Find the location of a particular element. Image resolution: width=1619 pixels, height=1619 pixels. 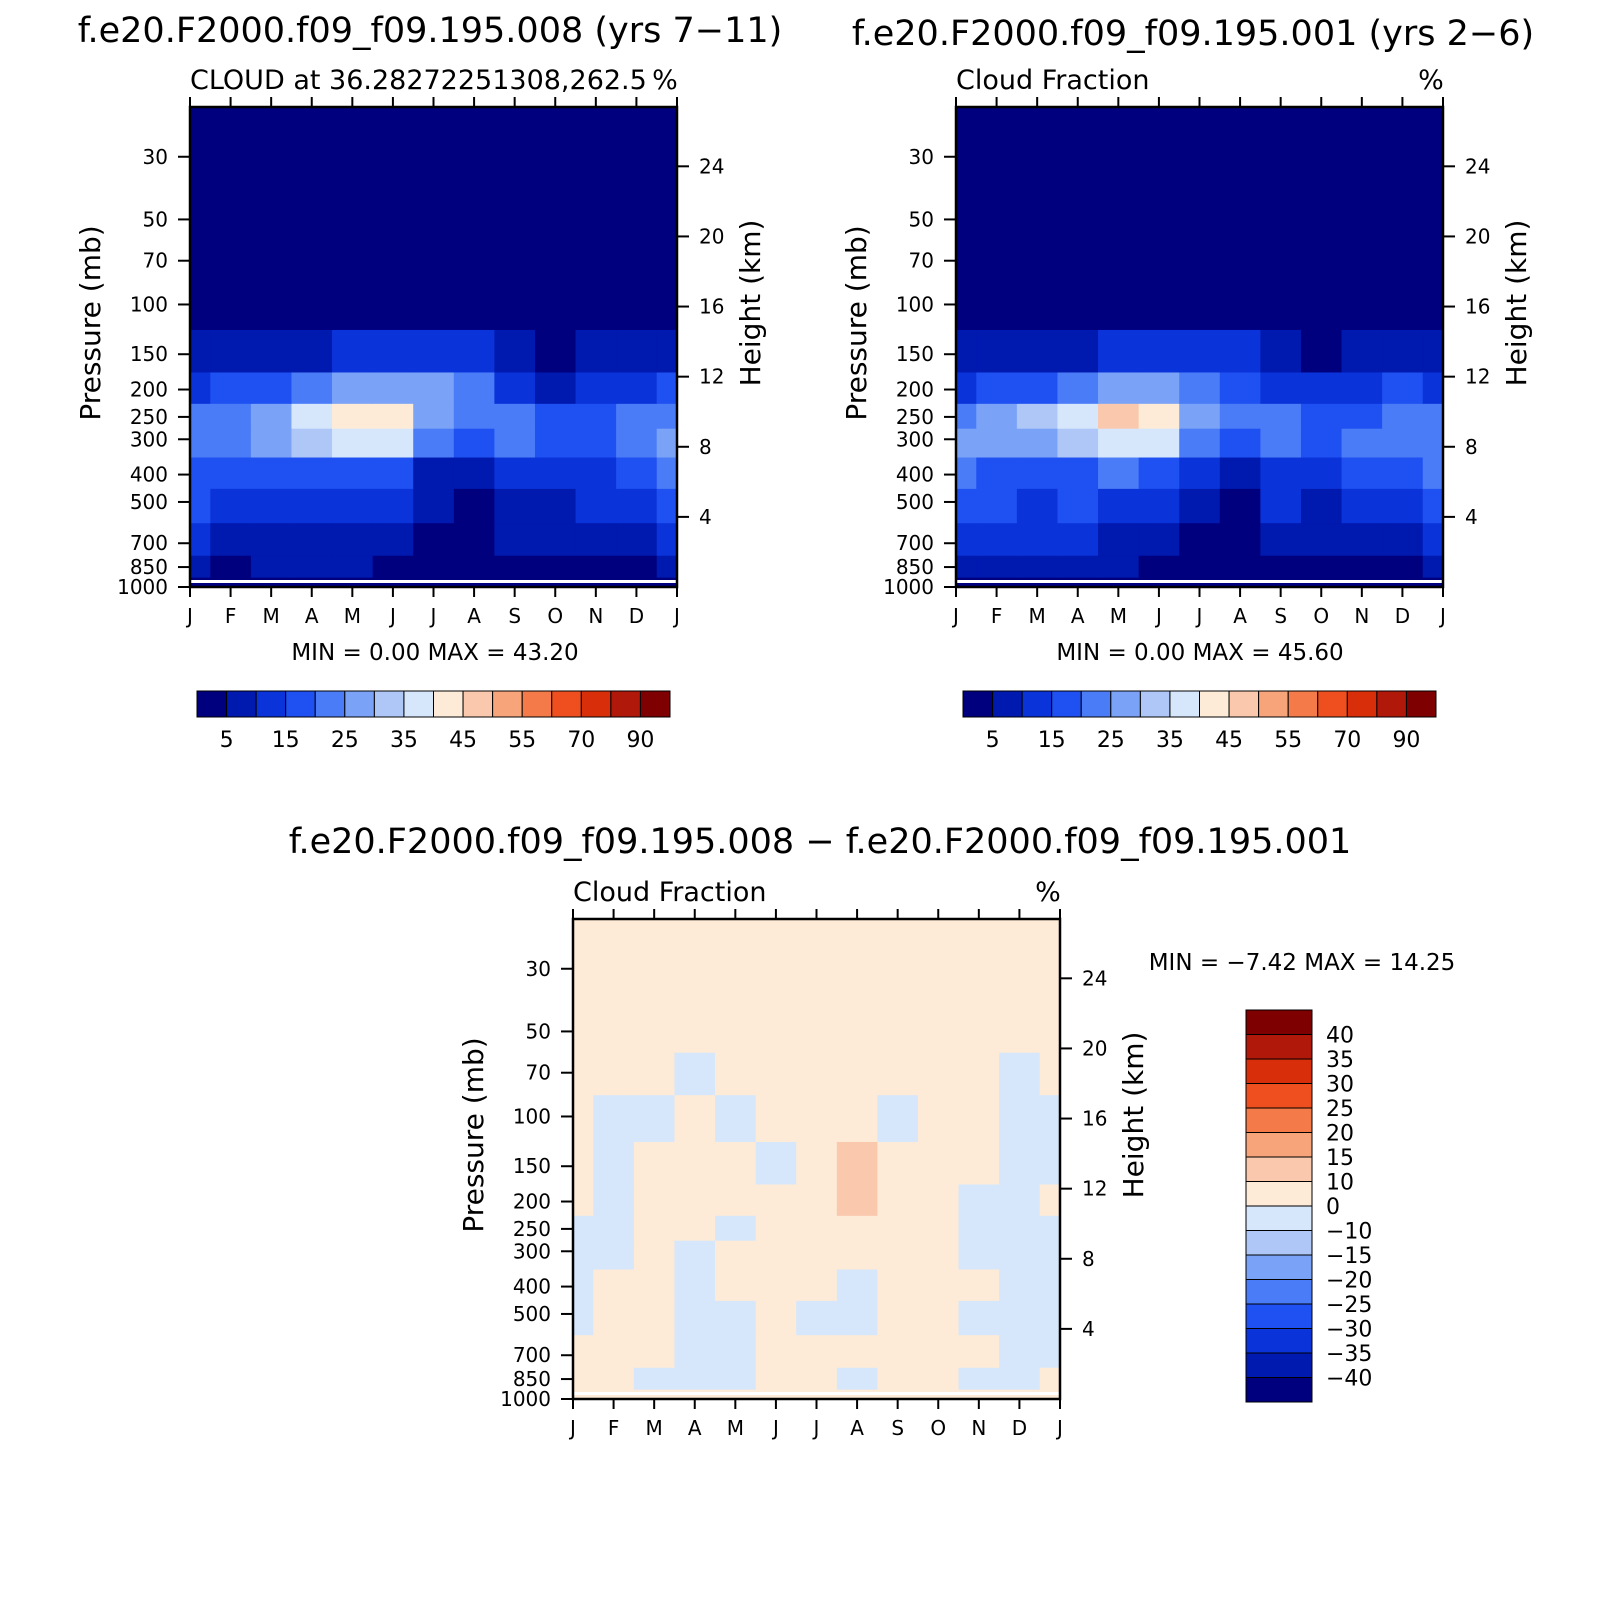

left-colorbar-box is located at coordinates (418, 704).